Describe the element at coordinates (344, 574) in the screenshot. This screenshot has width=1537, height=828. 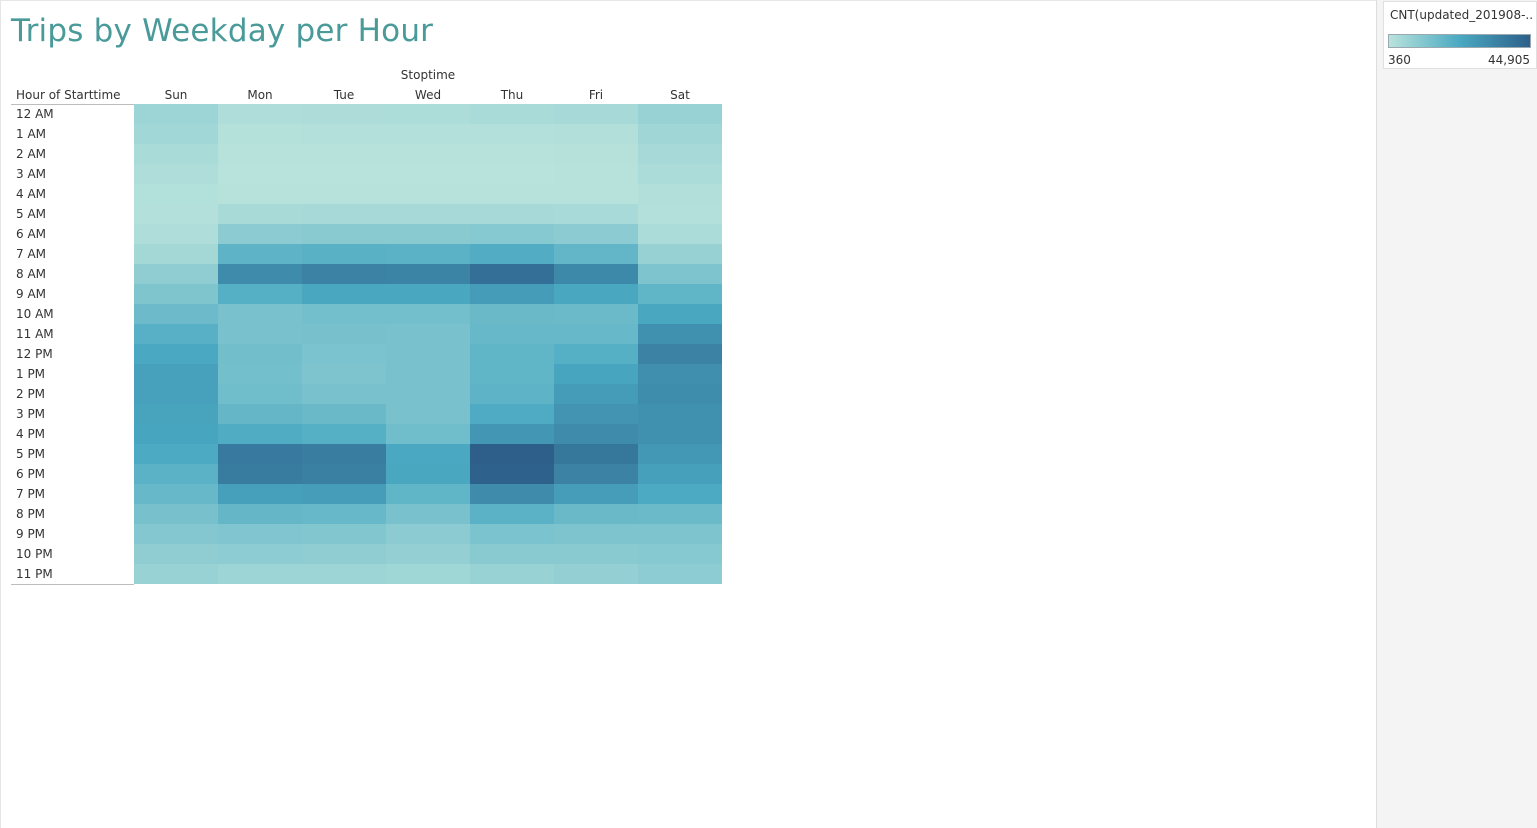
I see `heatmap-cell-tue-11-pm` at that location.